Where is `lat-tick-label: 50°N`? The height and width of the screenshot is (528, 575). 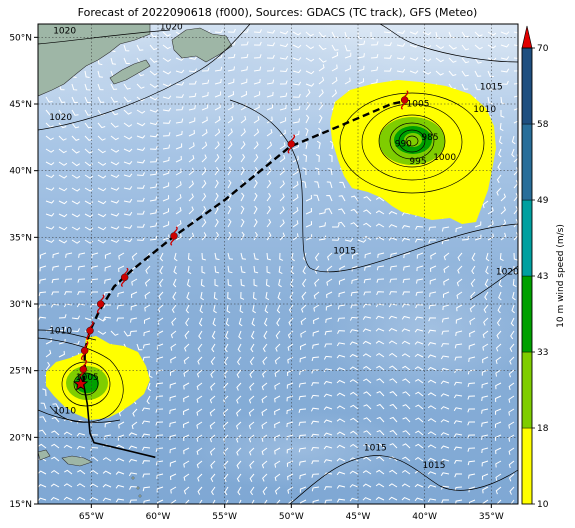 lat-tick-label: 50°N is located at coordinates (20, 38).